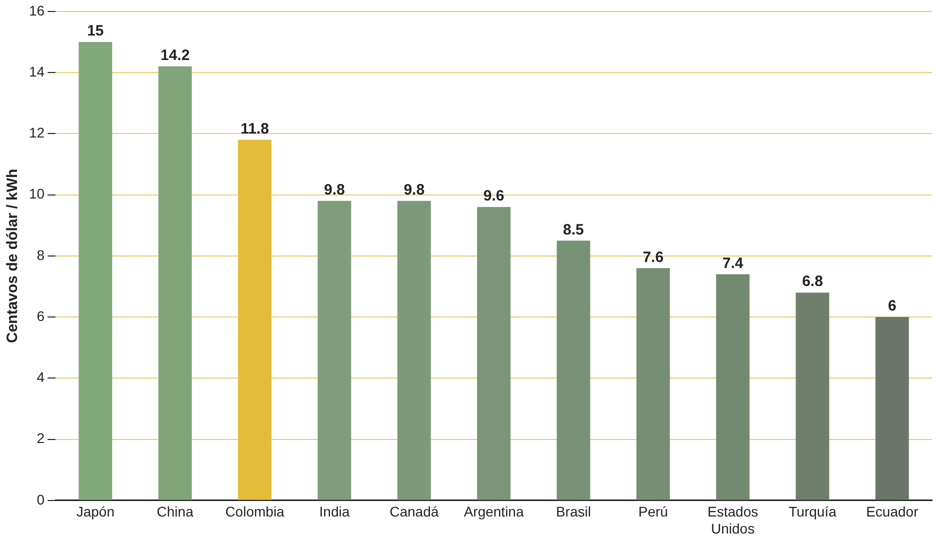 The width and height of the screenshot is (936, 542). What do you see at coordinates (812, 512) in the screenshot?
I see `x-tick-label: Turquía` at bounding box center [812, 512].